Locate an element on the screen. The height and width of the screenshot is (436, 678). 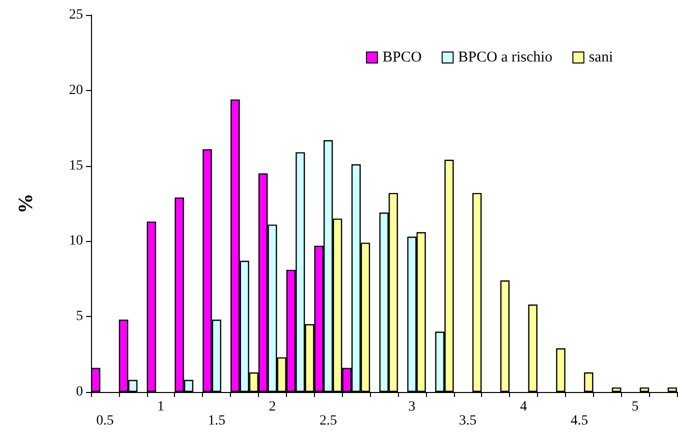
y-tick-label: 0 is located at coordinates (79, 392).